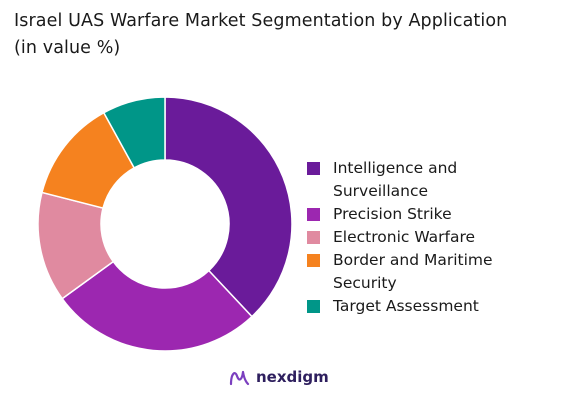 The image size is (579, 417). What do you see at coordinates (406, 306) in the screenshot?
I see `legend-label: Target Assessment` at bounding box center [406, 306].